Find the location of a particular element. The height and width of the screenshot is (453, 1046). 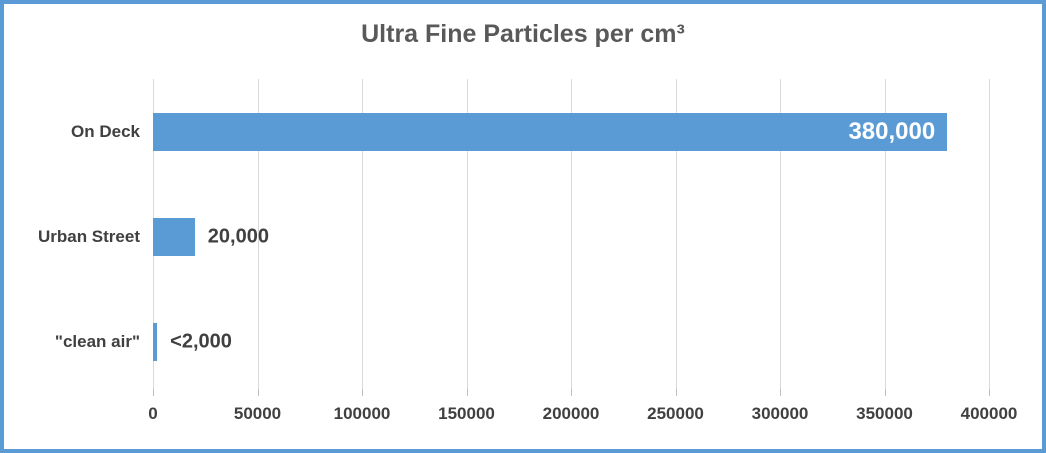

bar-clean-air is located at coordinates (155, 342).